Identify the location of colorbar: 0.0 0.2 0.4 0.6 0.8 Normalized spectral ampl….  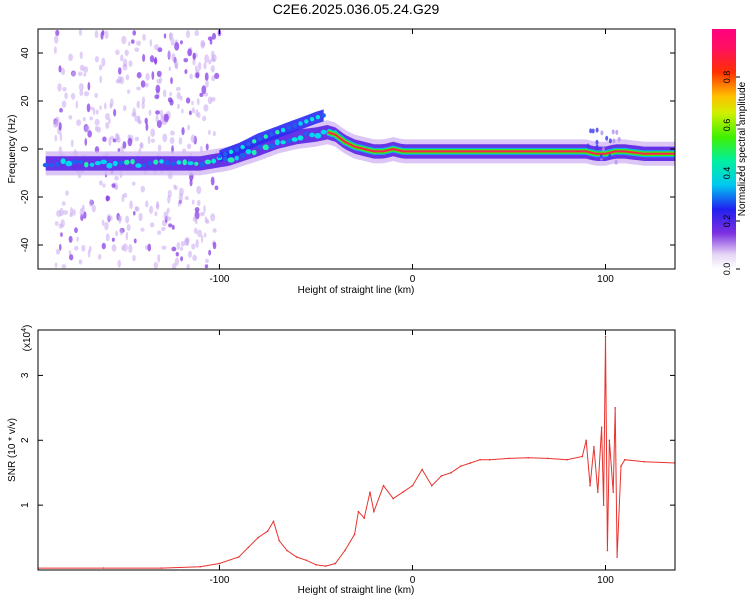
(730, 152).